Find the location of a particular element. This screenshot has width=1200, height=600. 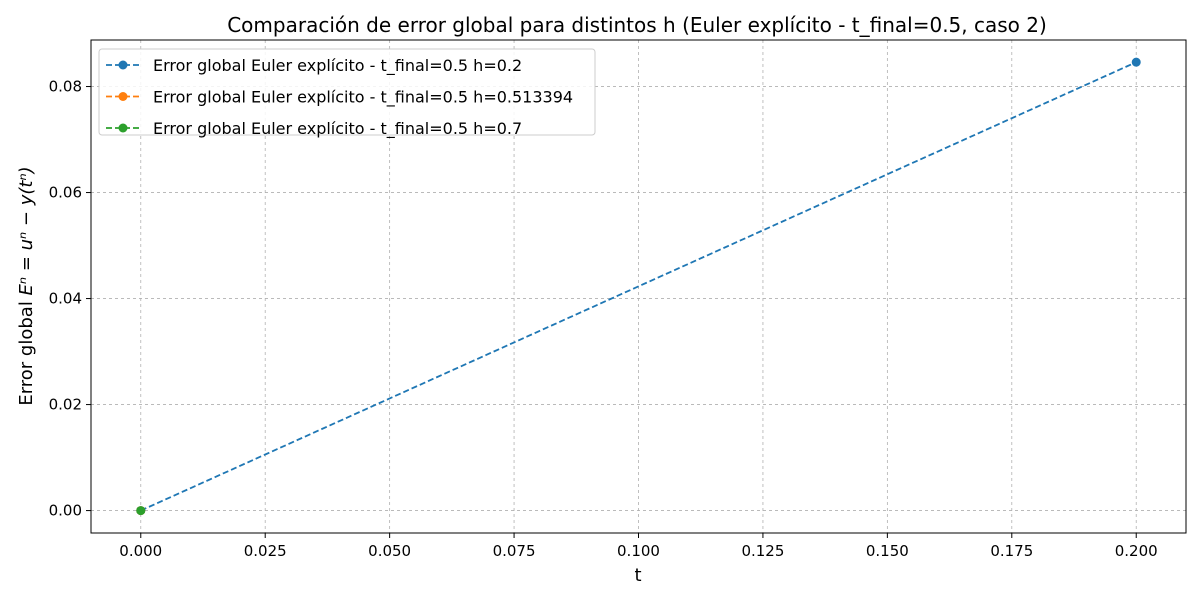

x-tick-label: 0.125 is located at coordinates (762, 551).